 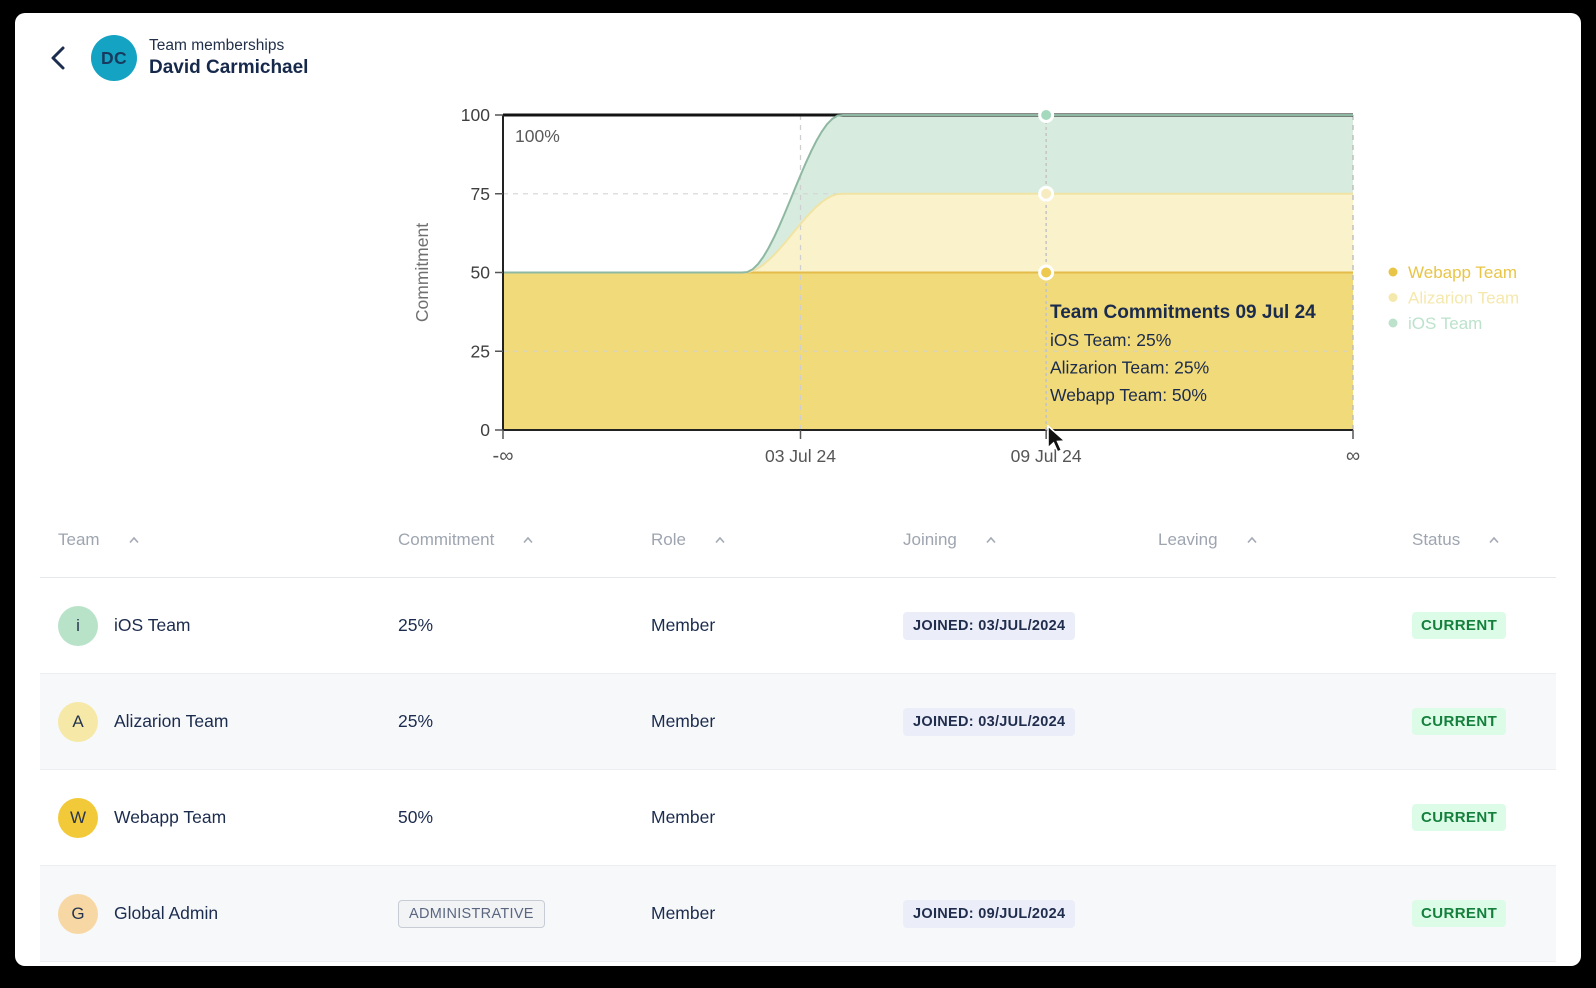 I want to click on column-header-status: Status, so click(x=1484, y=540).